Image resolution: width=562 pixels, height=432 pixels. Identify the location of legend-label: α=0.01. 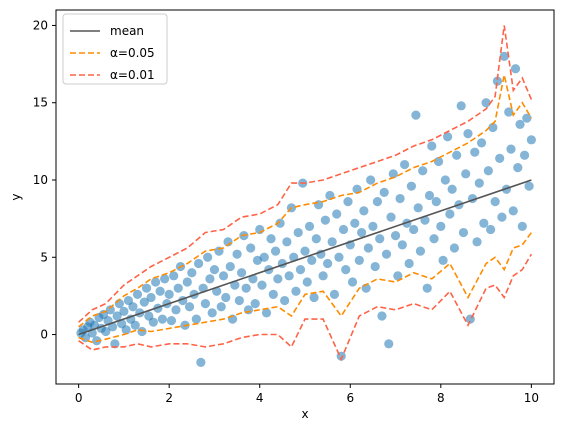
(132, 75).